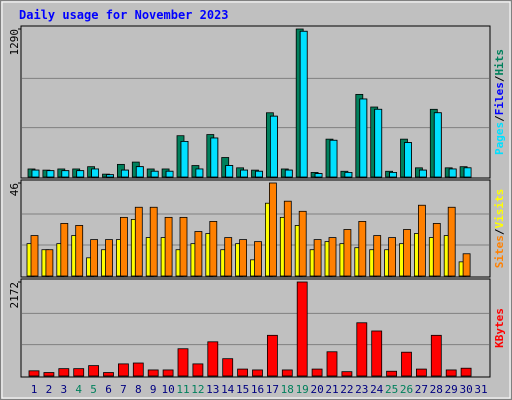  What do you see at coordinates (272, 389) in the screenshot?
I see `x-tick-label: 17` at bounding box center [272, 389].